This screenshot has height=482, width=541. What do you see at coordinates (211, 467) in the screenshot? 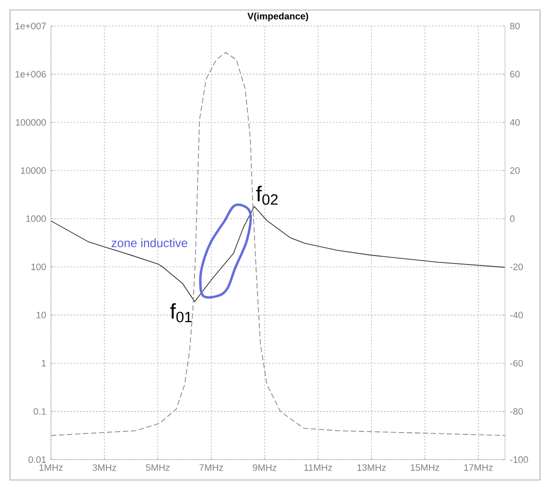
I see `x-tick-label: 7MHz` at bounding box center [211, 467].